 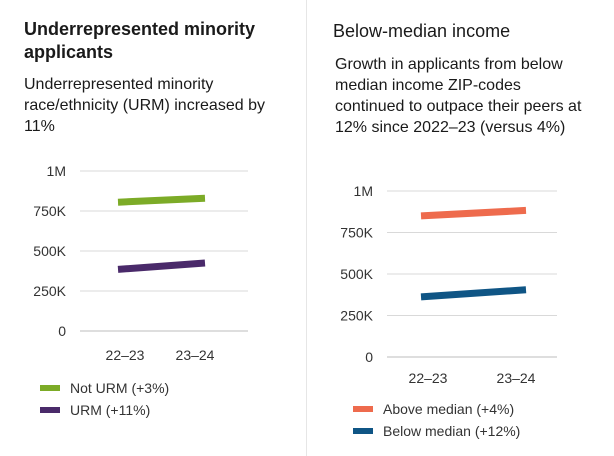 What do you see at coordinates (140, 40) in the screenshot?
I see `urm-chart-title: Underrepresented minority applicants` at bounding box center [140, 40].